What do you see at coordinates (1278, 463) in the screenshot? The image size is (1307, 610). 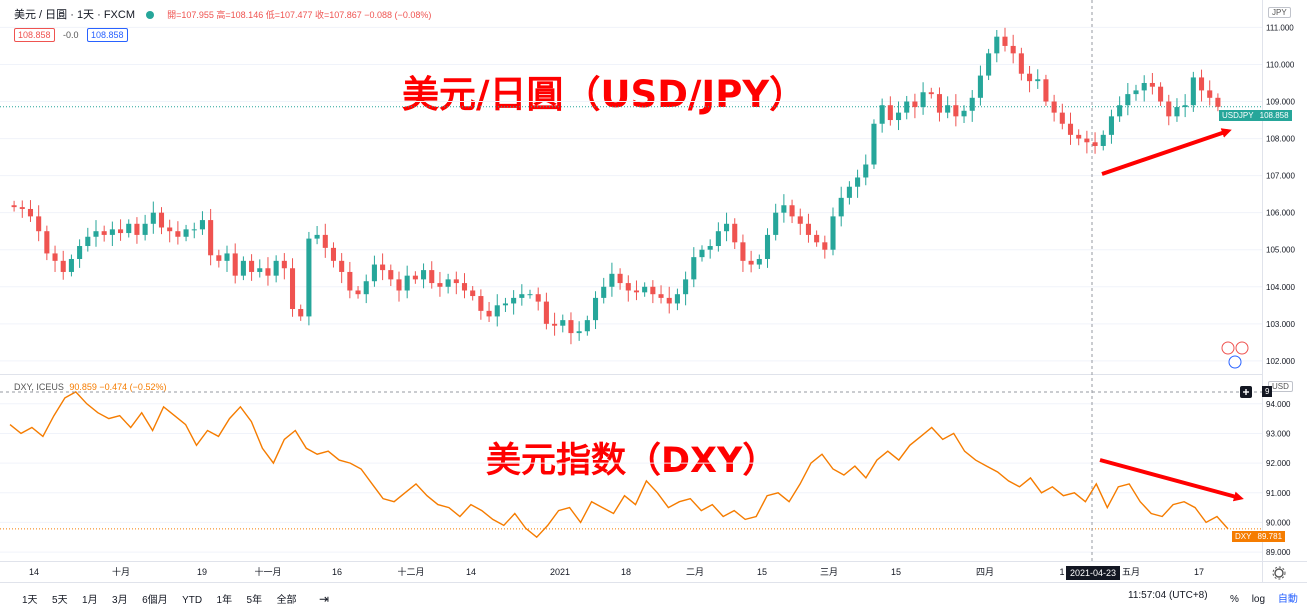 I see `dxy-axis-tick: 92.000` at bounding box center [1278, 463].